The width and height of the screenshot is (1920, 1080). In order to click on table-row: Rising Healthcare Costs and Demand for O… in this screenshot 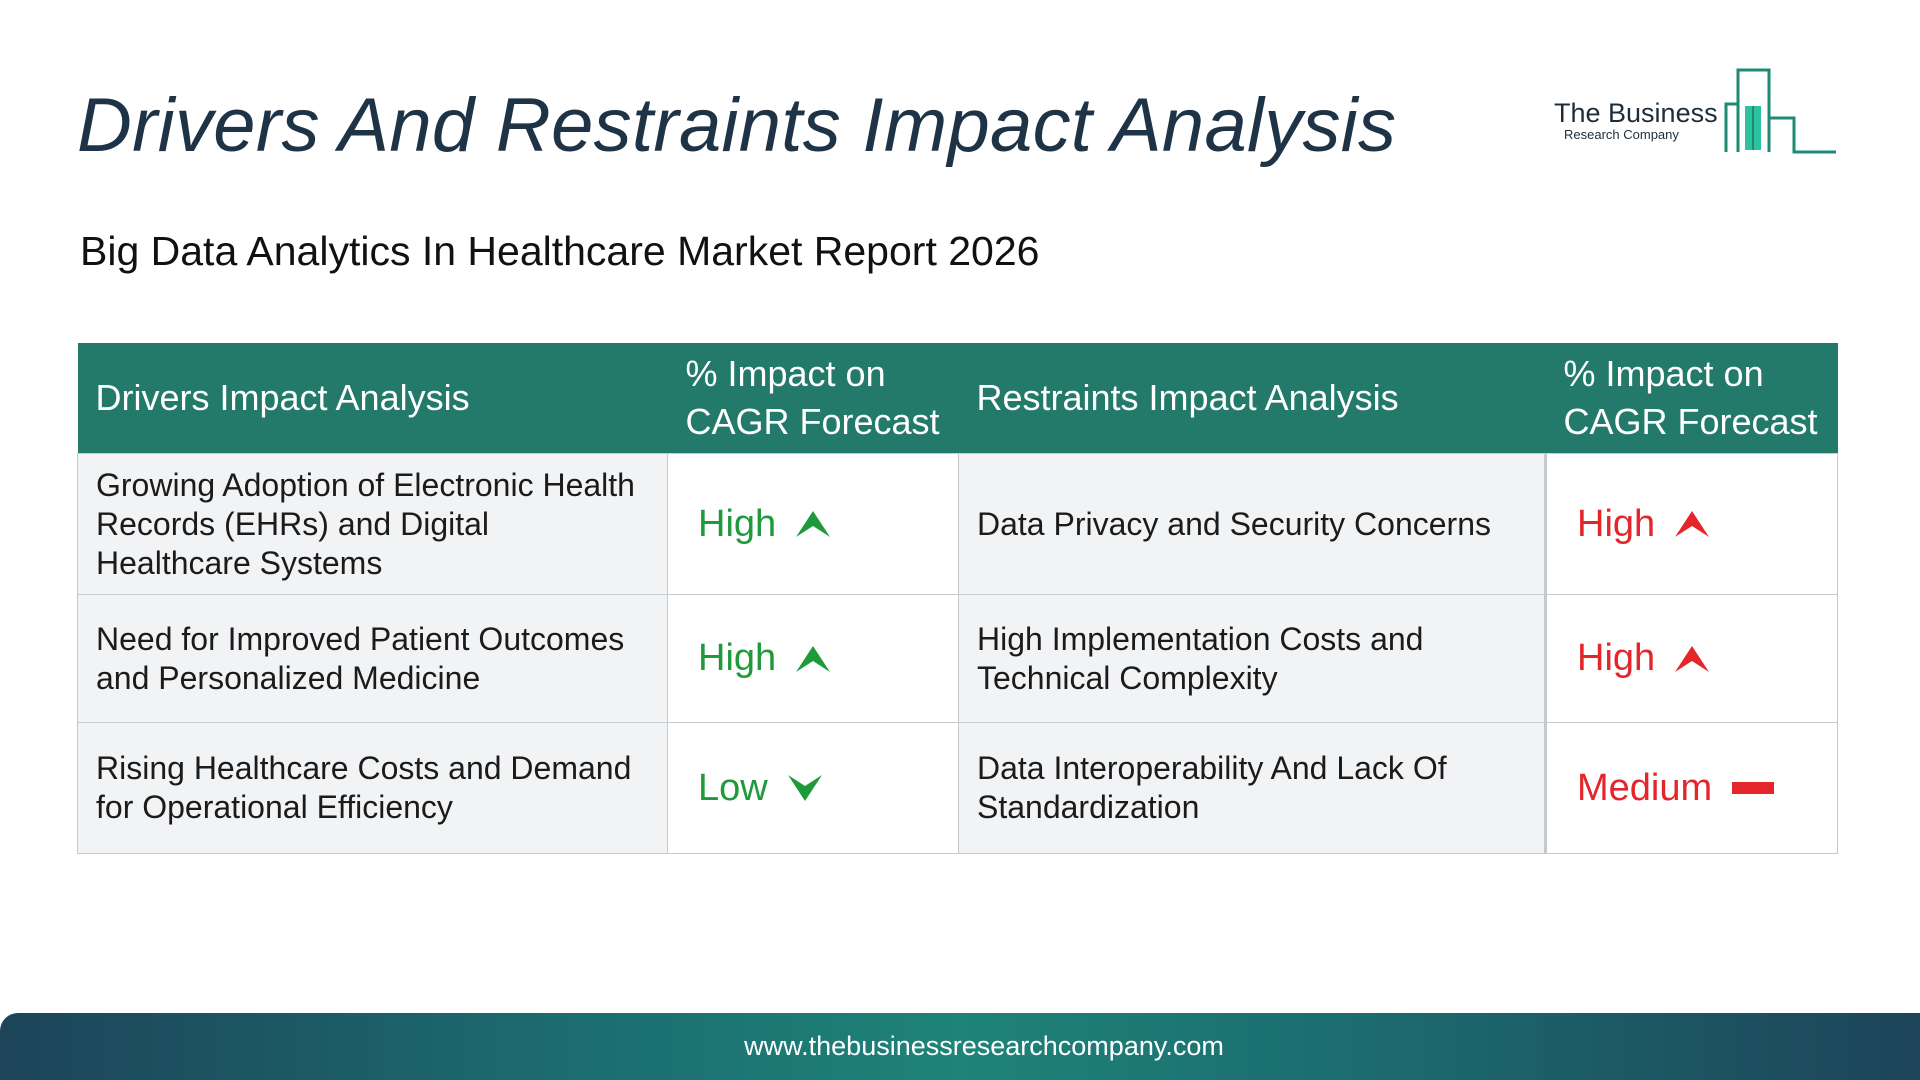, I will do `click(957, 788)`.